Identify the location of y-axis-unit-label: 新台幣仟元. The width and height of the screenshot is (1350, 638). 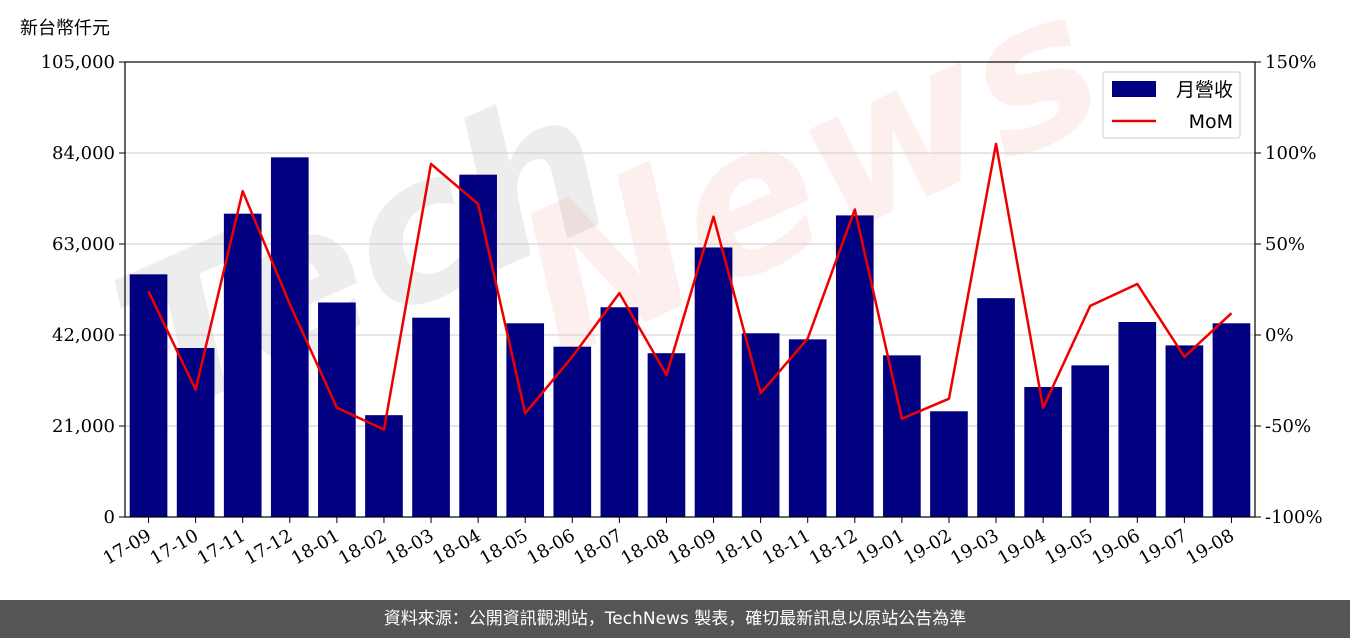
(65, 28).